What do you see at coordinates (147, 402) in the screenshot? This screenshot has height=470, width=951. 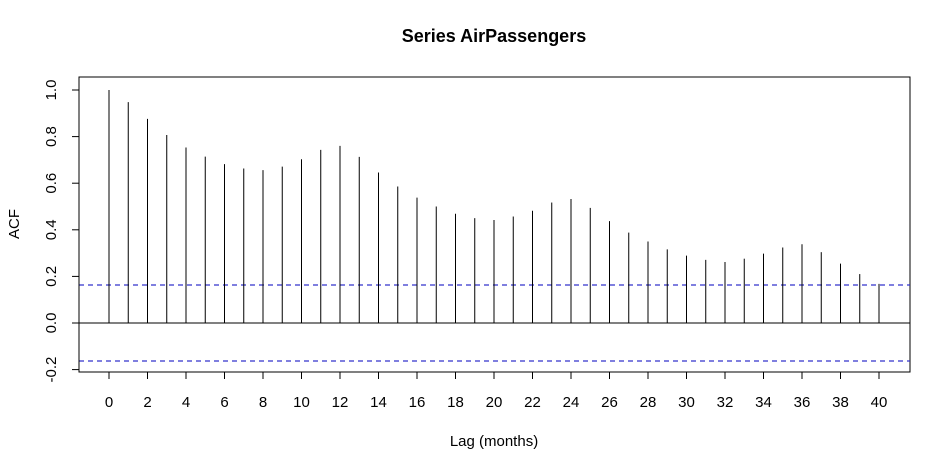 I see `x-tick-label: 2` at bounding box center [147, 402].